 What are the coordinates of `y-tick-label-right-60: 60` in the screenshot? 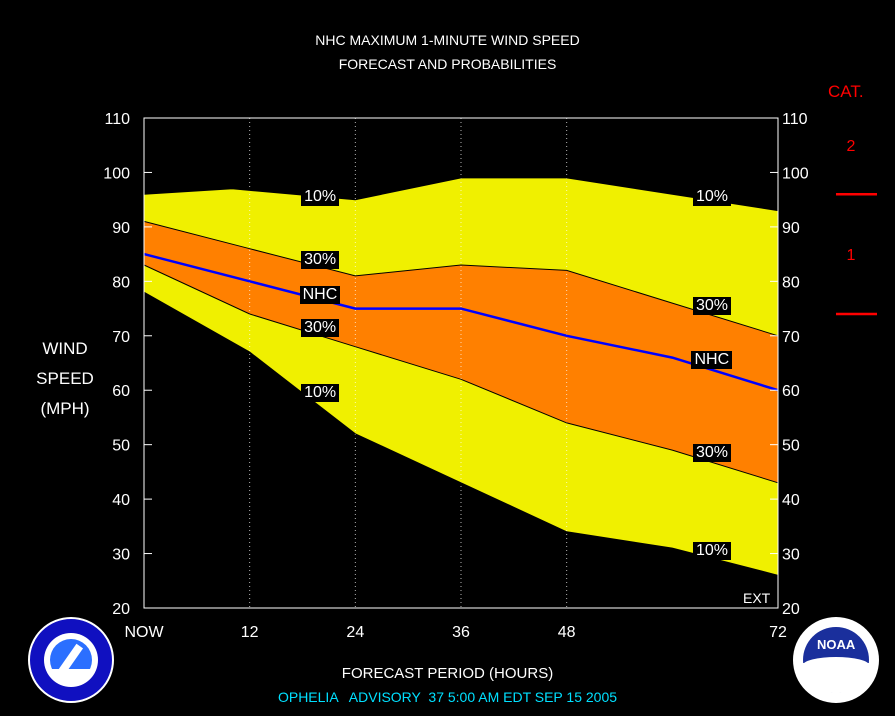 It's located at (791, 391).